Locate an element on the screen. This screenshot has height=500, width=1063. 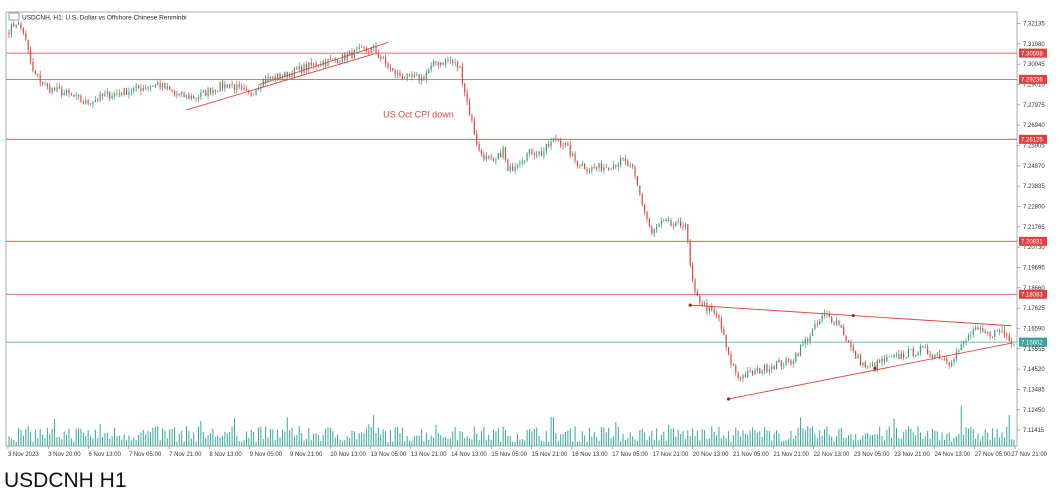
x-tick-label: 13 Nov 05:00 is located at coordinates (389, 455).